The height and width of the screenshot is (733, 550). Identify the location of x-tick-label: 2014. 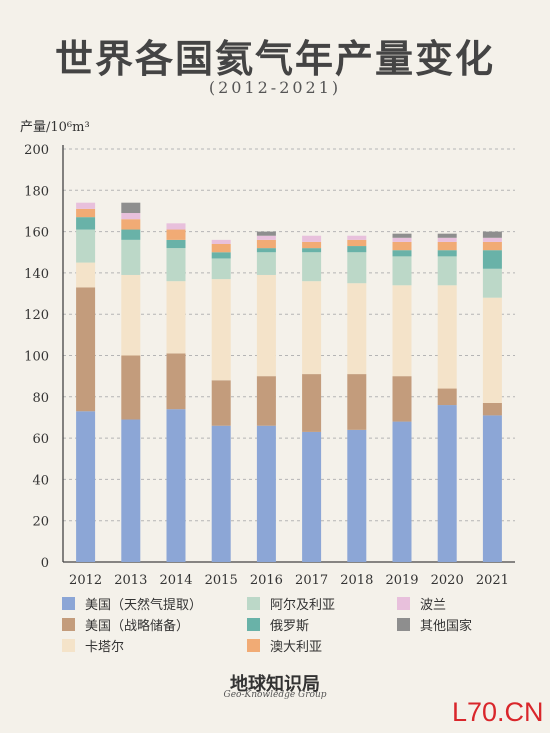
(175, 580).